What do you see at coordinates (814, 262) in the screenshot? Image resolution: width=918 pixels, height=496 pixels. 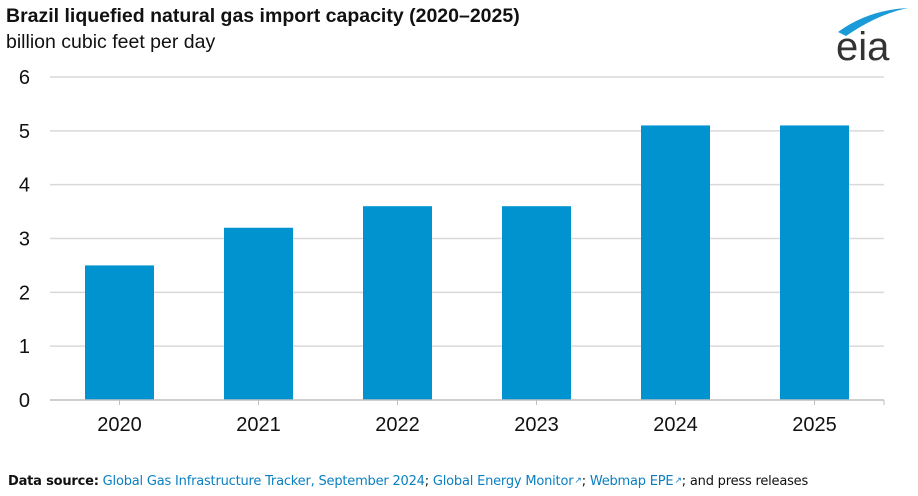 I see `bar-2025` at bounding box center [814, 262].